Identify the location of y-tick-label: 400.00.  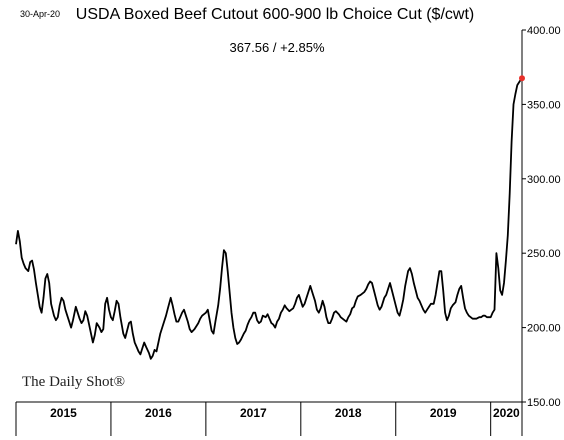
(544, 31).